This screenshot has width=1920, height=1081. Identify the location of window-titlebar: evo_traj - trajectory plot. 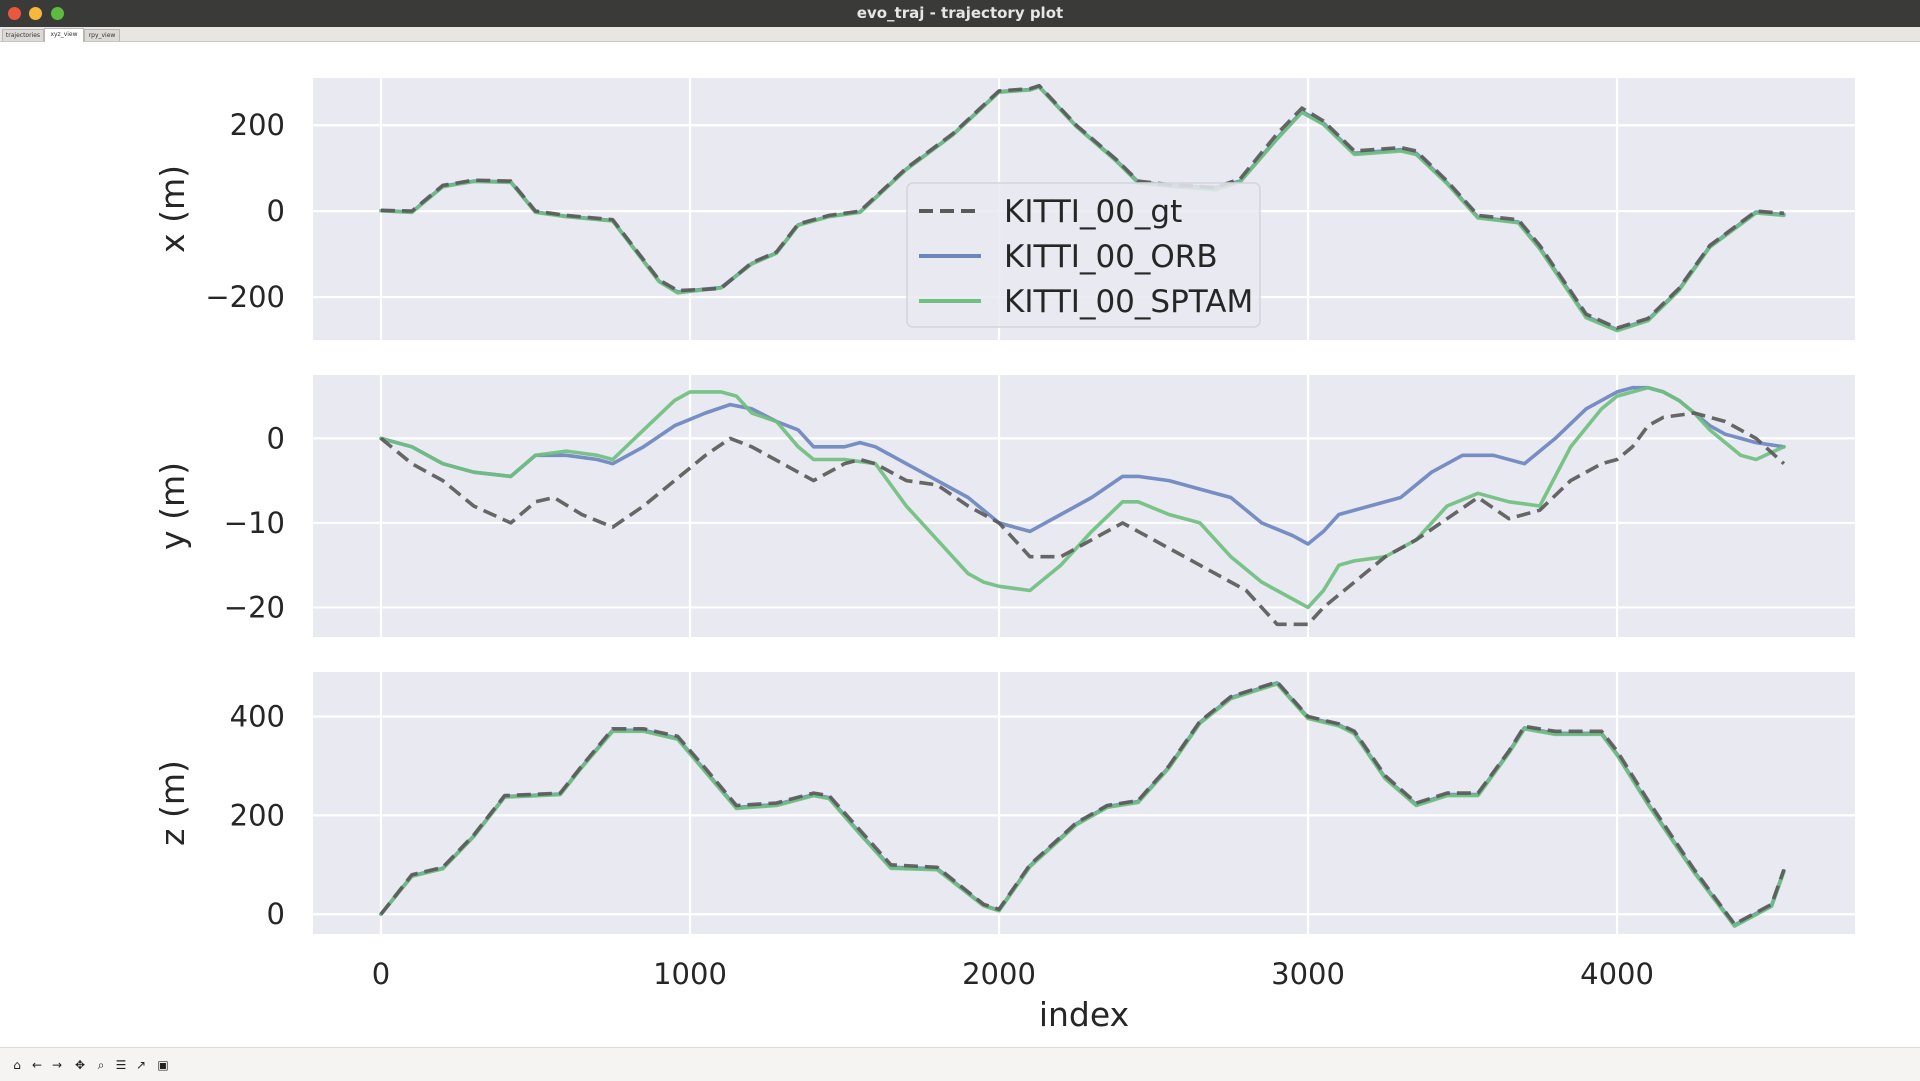
(960, 13).